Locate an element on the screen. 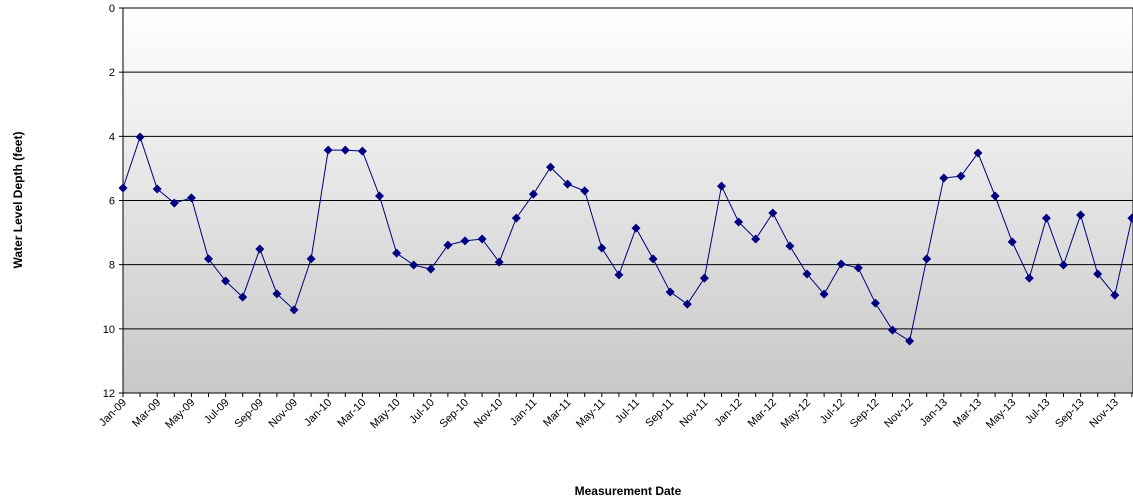  x-tick-label: Jan-13 is located at coordinates (934, 413).